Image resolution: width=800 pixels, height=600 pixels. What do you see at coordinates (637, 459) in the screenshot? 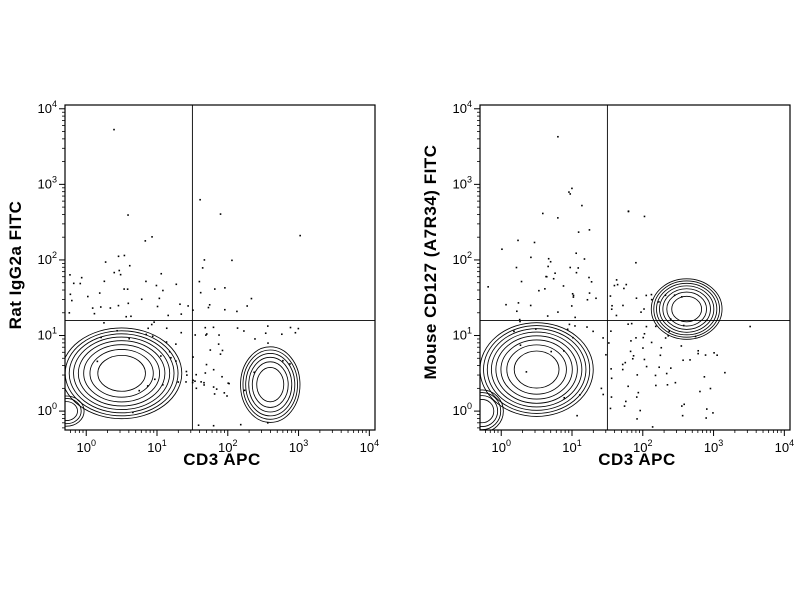
I see `x-axis-label-right: CD3 APC` at bounding box center [637, 459].